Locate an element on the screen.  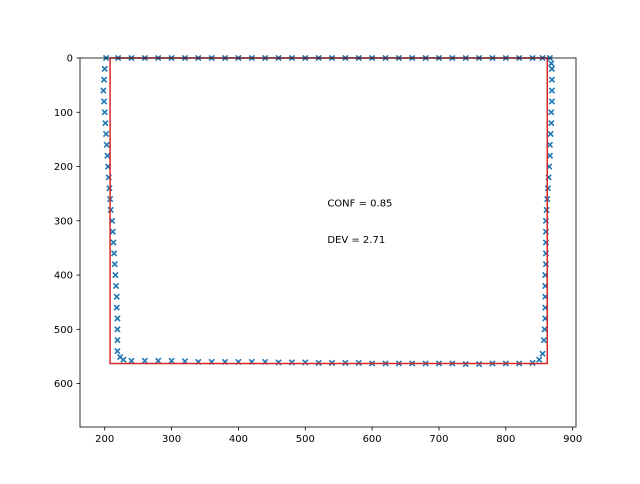
x-tick-label: 300 is located at coordinates (171, 439).